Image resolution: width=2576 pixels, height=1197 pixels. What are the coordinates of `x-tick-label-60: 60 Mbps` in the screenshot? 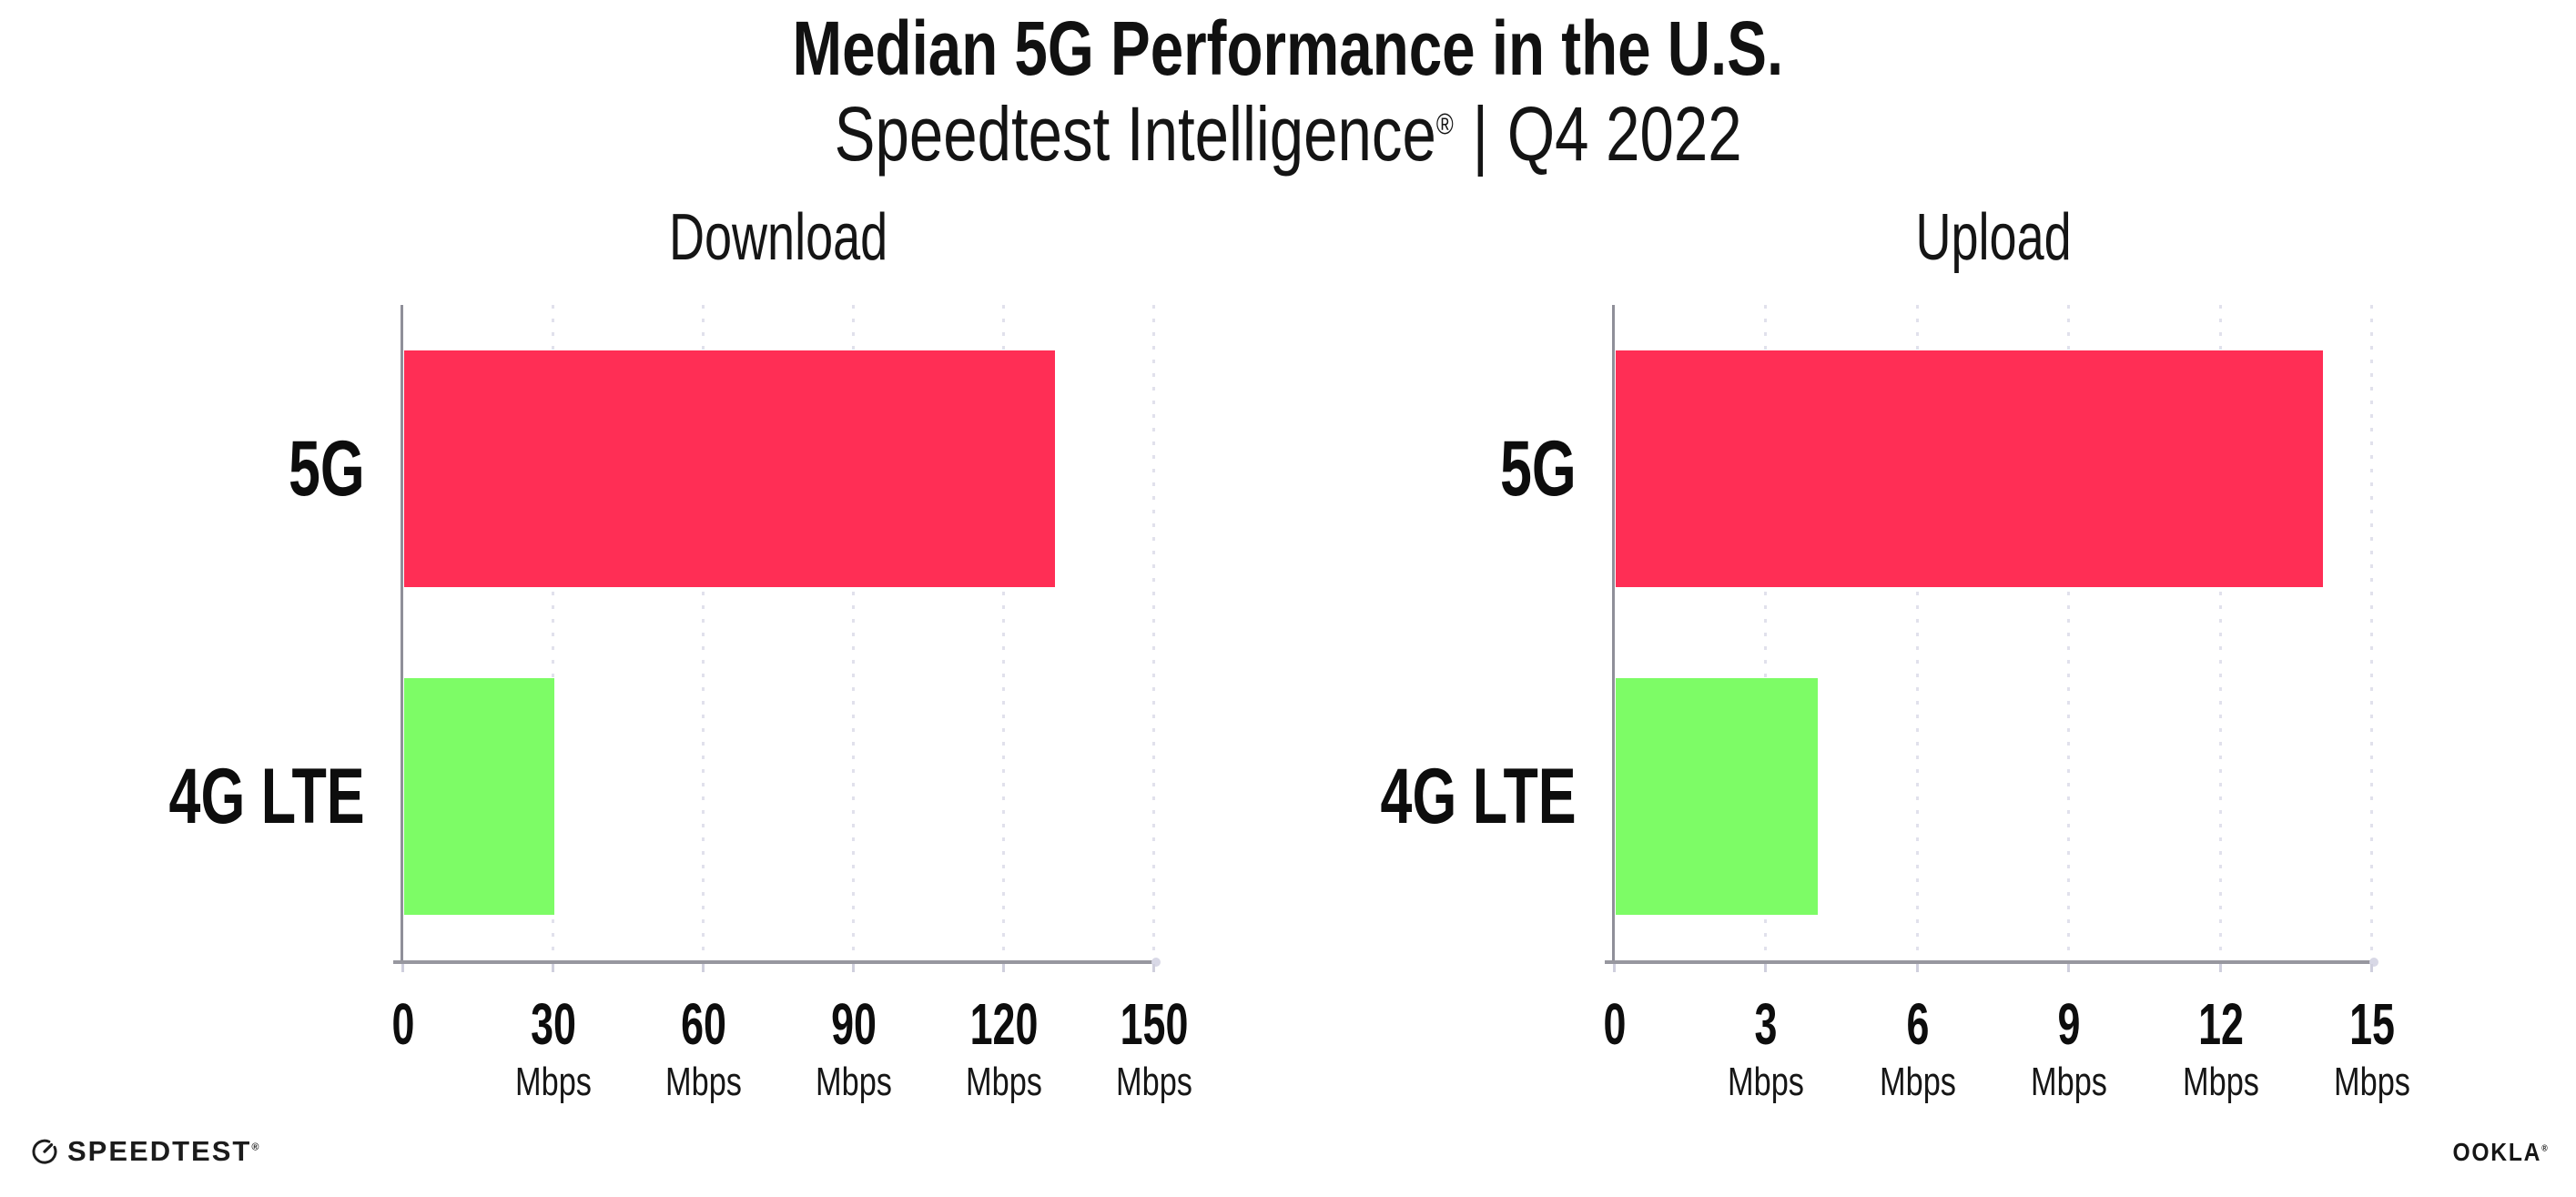 It's located at (703, 1049).